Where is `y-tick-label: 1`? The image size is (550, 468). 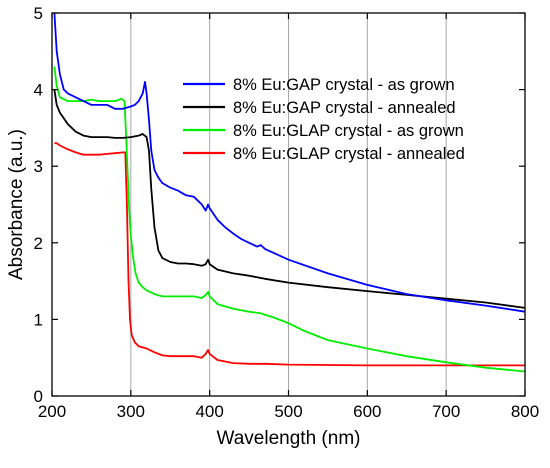
y-tick-label: 1 is located at coordinates (38, 319).